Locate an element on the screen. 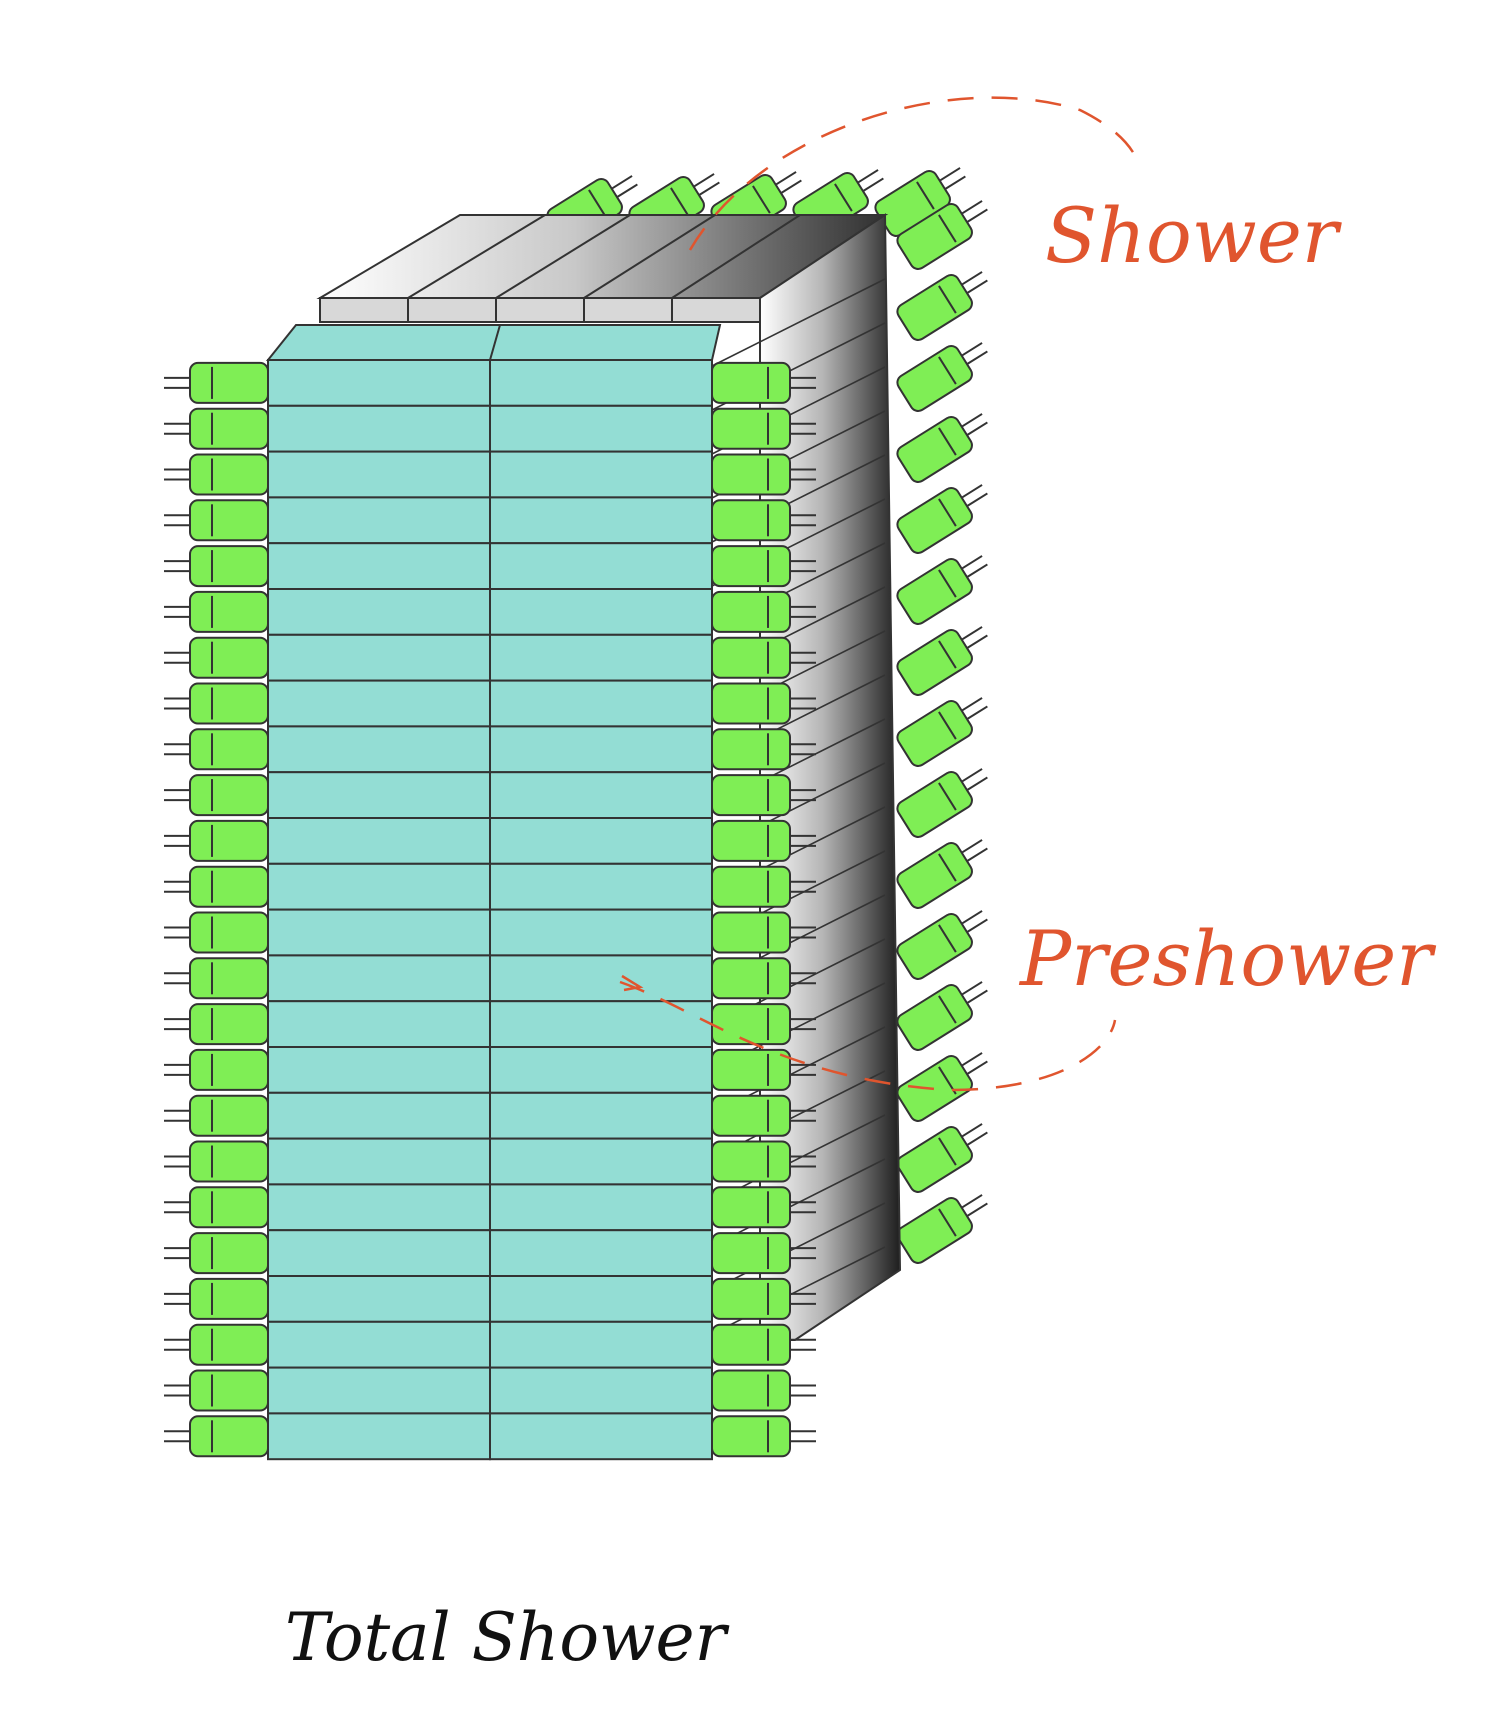 The height and width of the screenshot is (1717, 1494). right-pmt-column is located at coordinates (763, 909).